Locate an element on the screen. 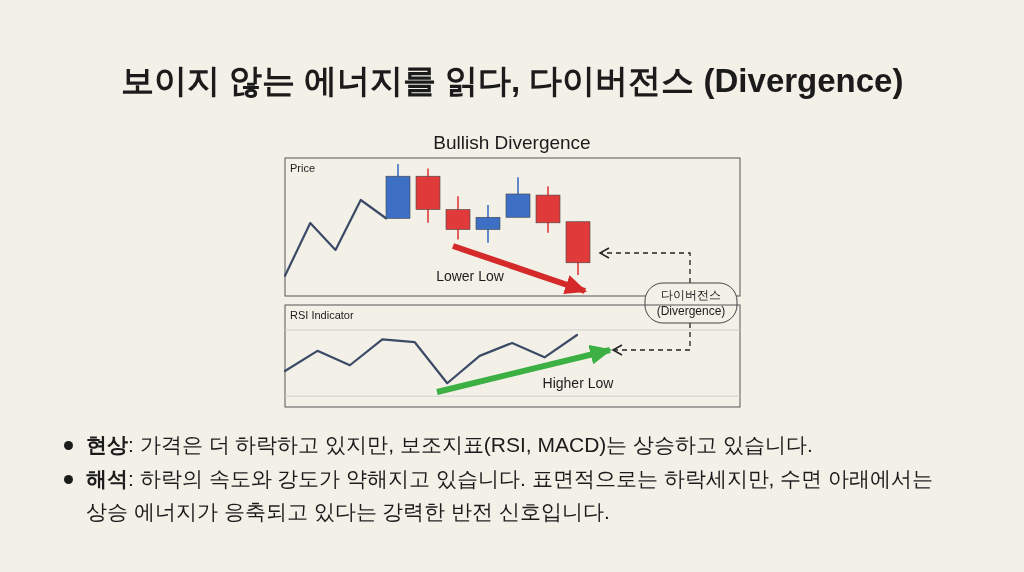 The image size is (1024, 572). annotation: Higher Low is located at coordinates (578, 383).